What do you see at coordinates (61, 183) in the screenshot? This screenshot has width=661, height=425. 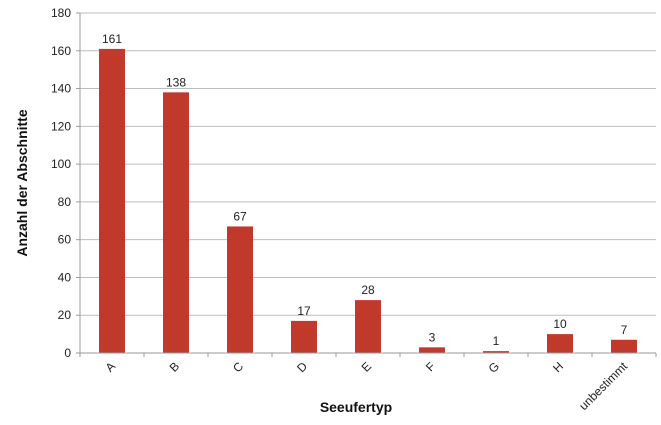 I see `y-tick-labels: 0 20 40 60 80 100 120 140 160 180` at bounding box center [61, 183].